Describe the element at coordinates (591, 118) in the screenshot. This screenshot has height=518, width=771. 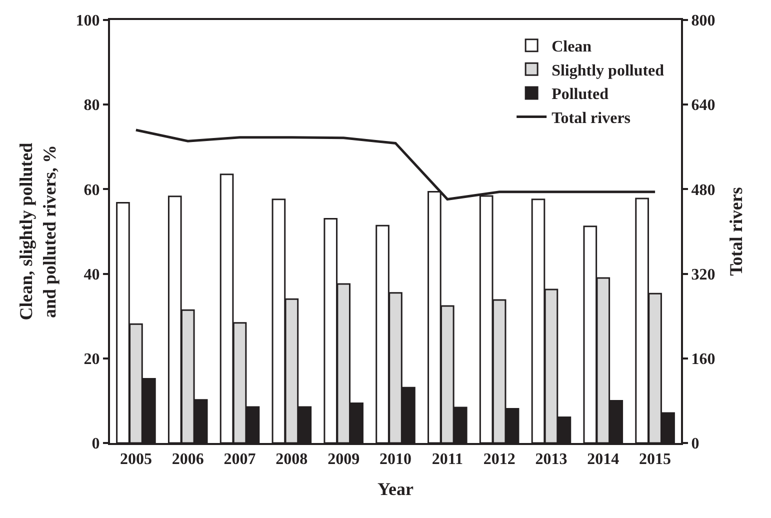
I see `legend-label: Total rivers` at that location.